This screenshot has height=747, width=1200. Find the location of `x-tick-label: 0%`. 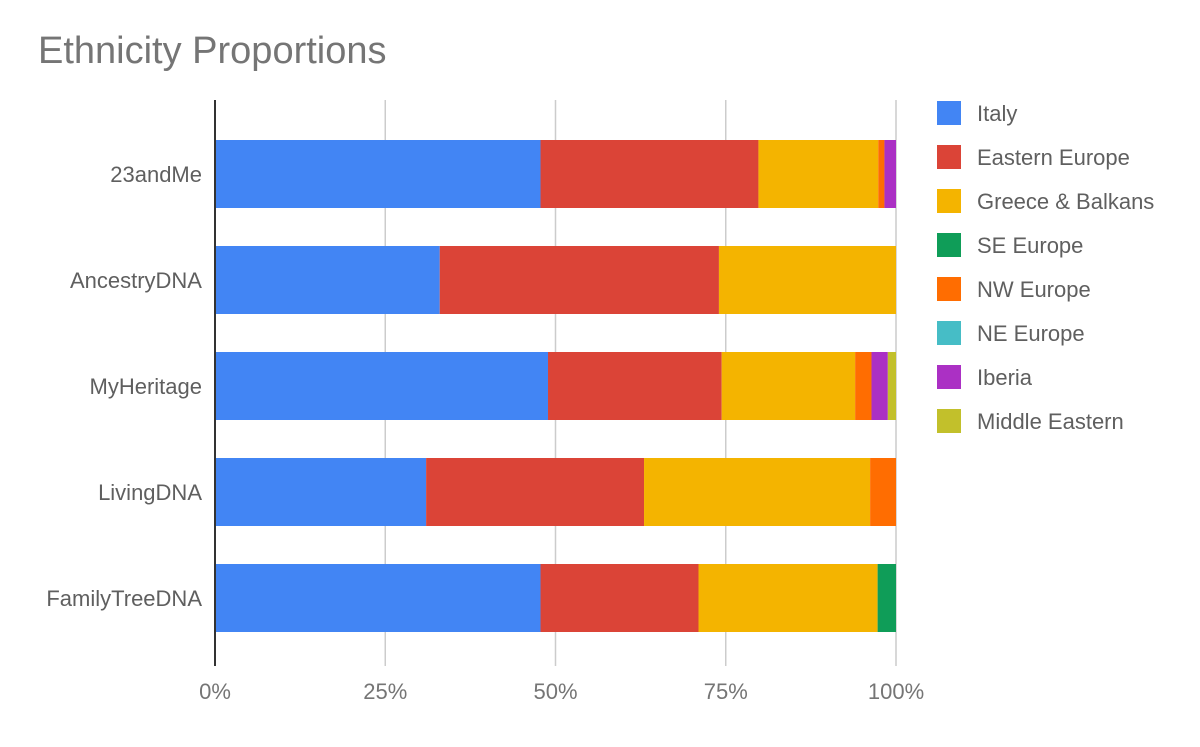

x-tick-label: 0% is located at coordinates (215, 691).